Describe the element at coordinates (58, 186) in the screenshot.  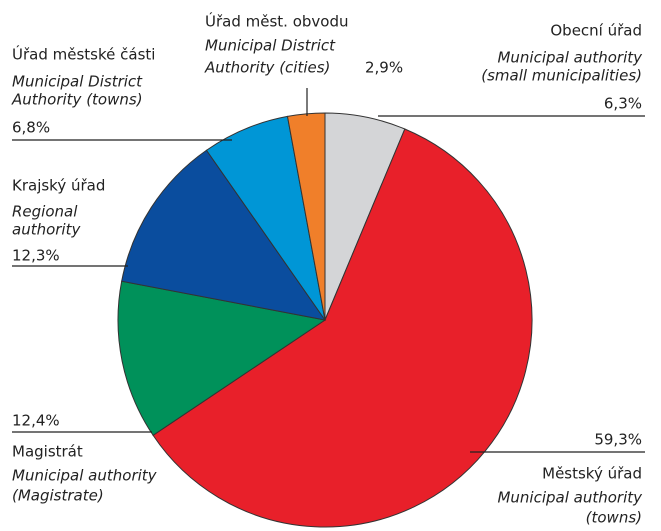
I see `slice-label: Krajský úřad` at that location.